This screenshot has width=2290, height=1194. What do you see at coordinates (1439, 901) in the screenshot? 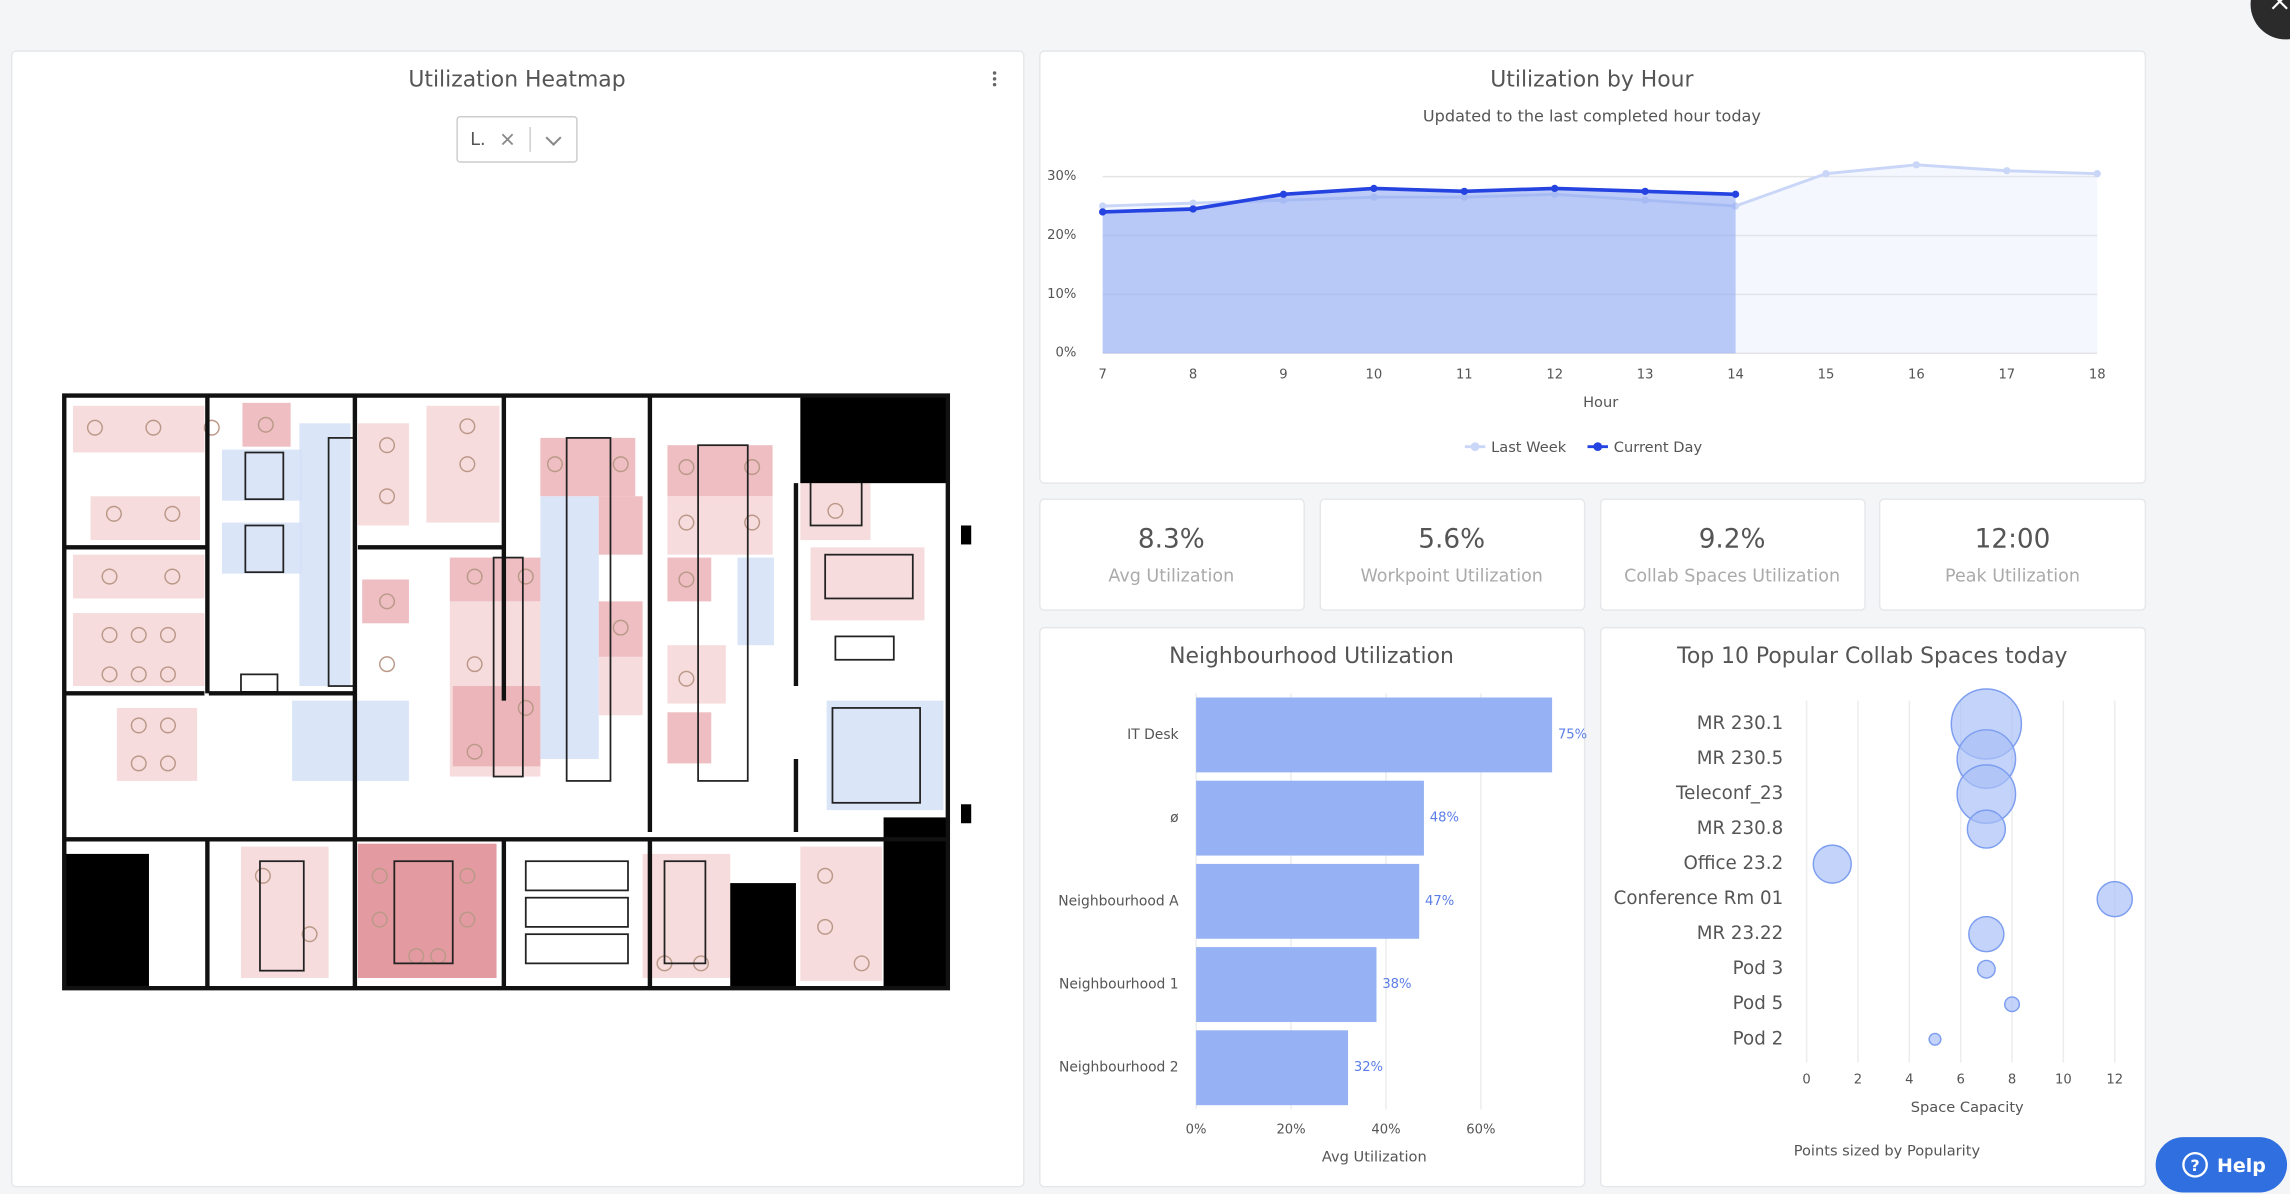
I see `bar-value-label: 47%` at bounding box center [1439, 901].